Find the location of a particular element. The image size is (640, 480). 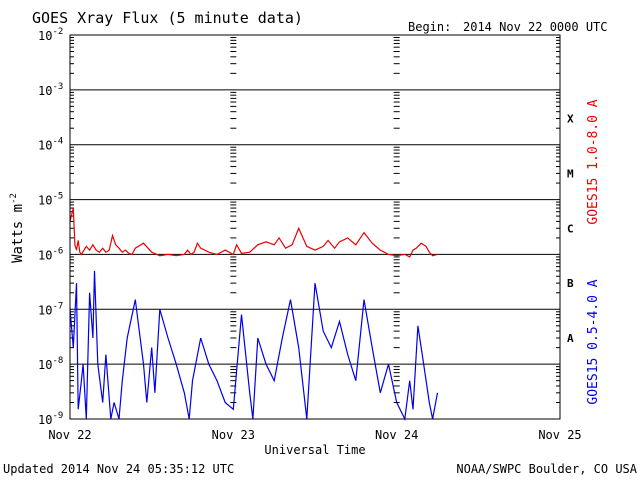

series-long-line is located at coordinates (253, 232).